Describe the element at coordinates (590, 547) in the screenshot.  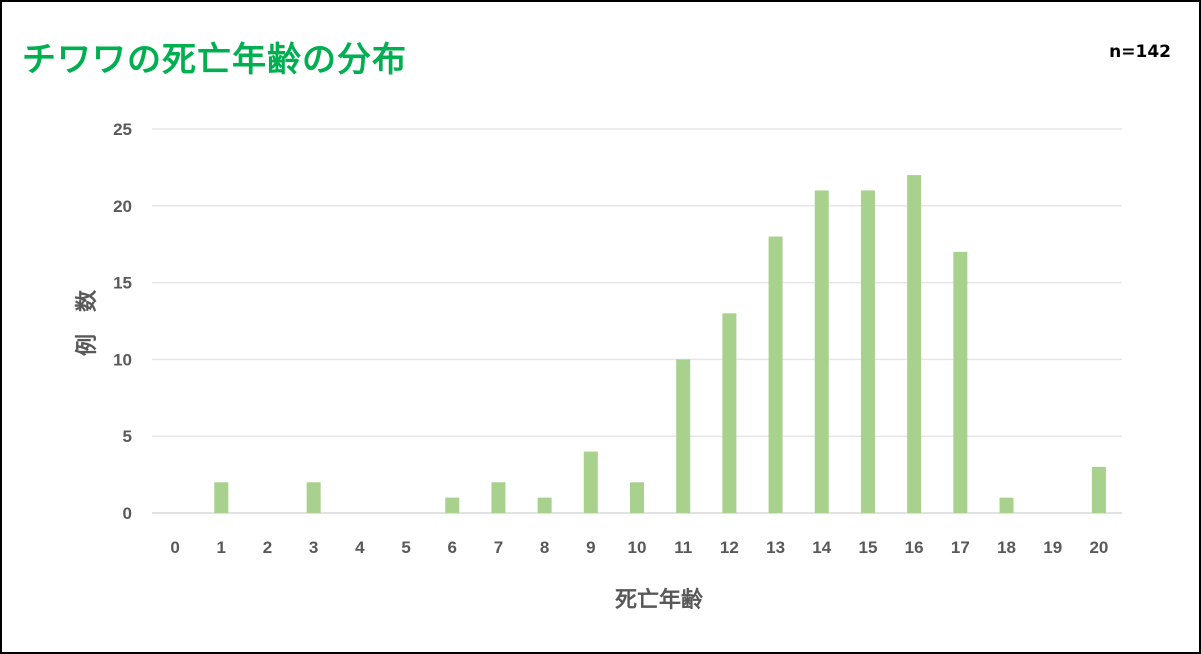
I see `x-tick-label: 9` at that location.